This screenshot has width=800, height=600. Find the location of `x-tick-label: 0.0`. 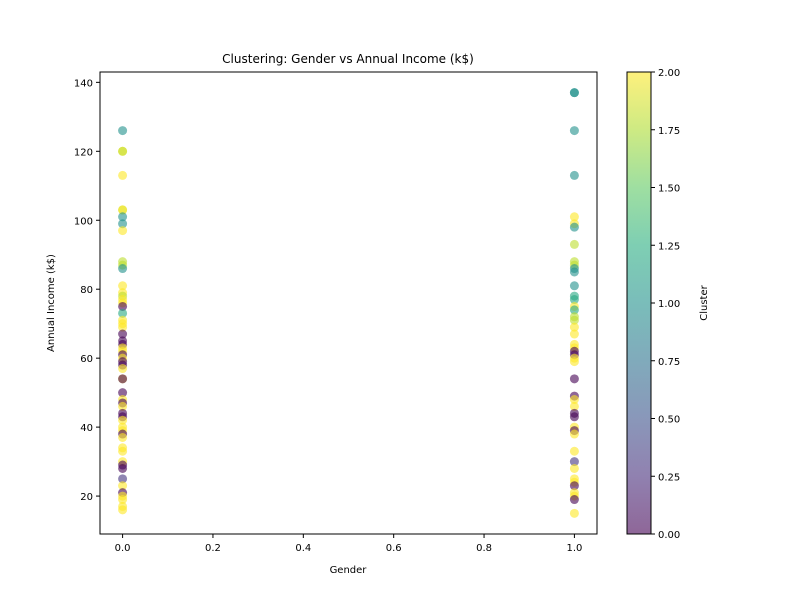

x-tick-label: 0.0 is located at coordinates (123, 548).